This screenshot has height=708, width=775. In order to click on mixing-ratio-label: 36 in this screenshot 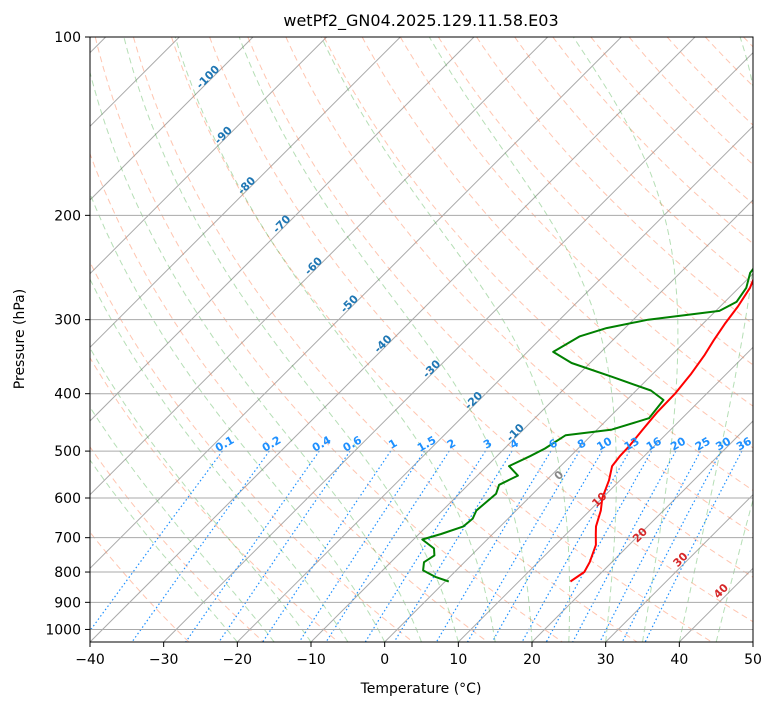, I will do `click(744, 443)`.